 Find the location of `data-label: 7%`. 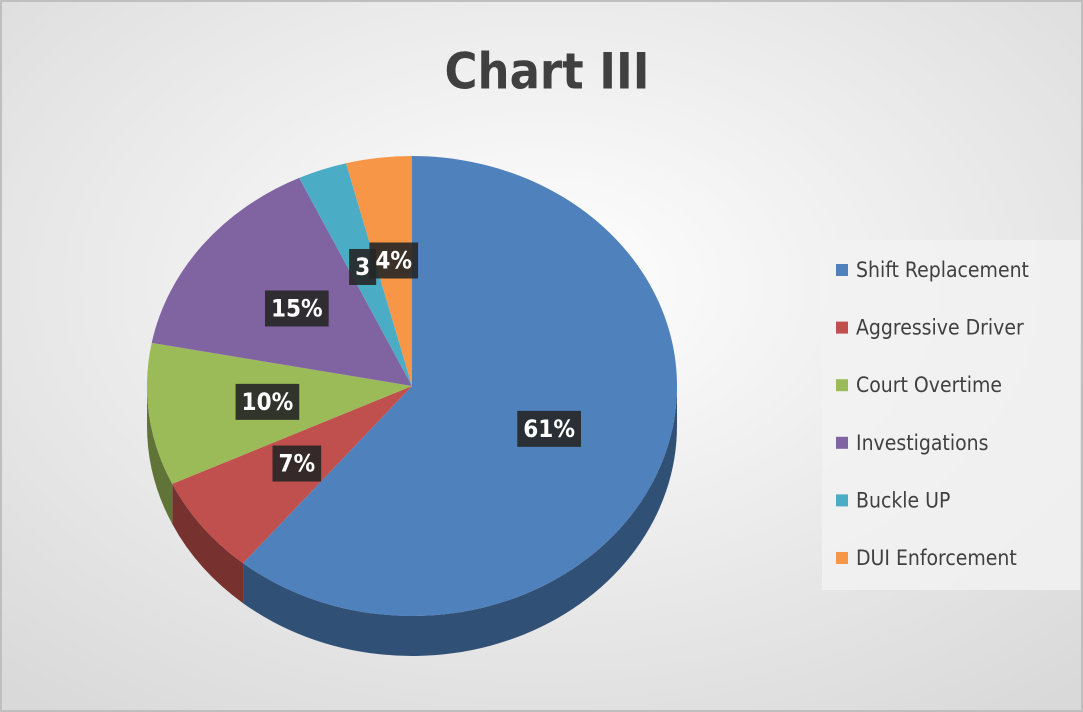

data-label: 7% is located at coordinates (297, 464).